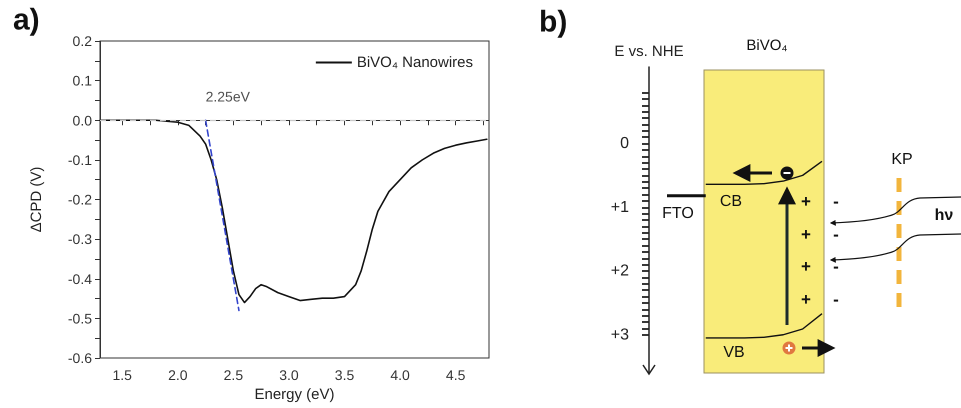 The image size is (961, 408). What do you see at coordinates (625, 143) in the screenshot?
I see `y-tick-label: 0` at bounding box center [625, 143].